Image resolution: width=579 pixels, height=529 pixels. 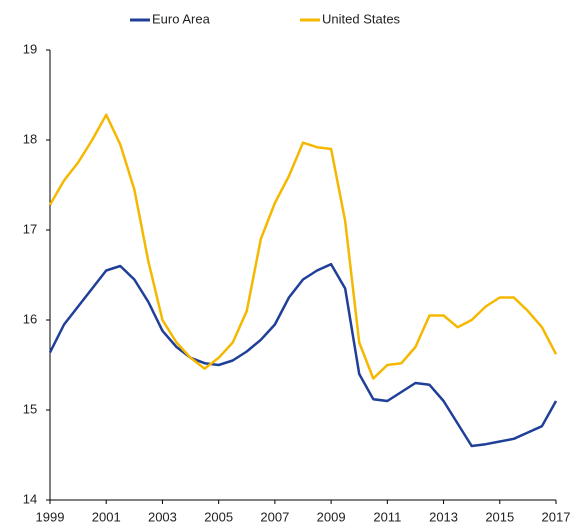 What do you see at coordinates (443, 516) in the screenshot?
I see `x-tick-label: 2013` at bounding box center [443, 516].